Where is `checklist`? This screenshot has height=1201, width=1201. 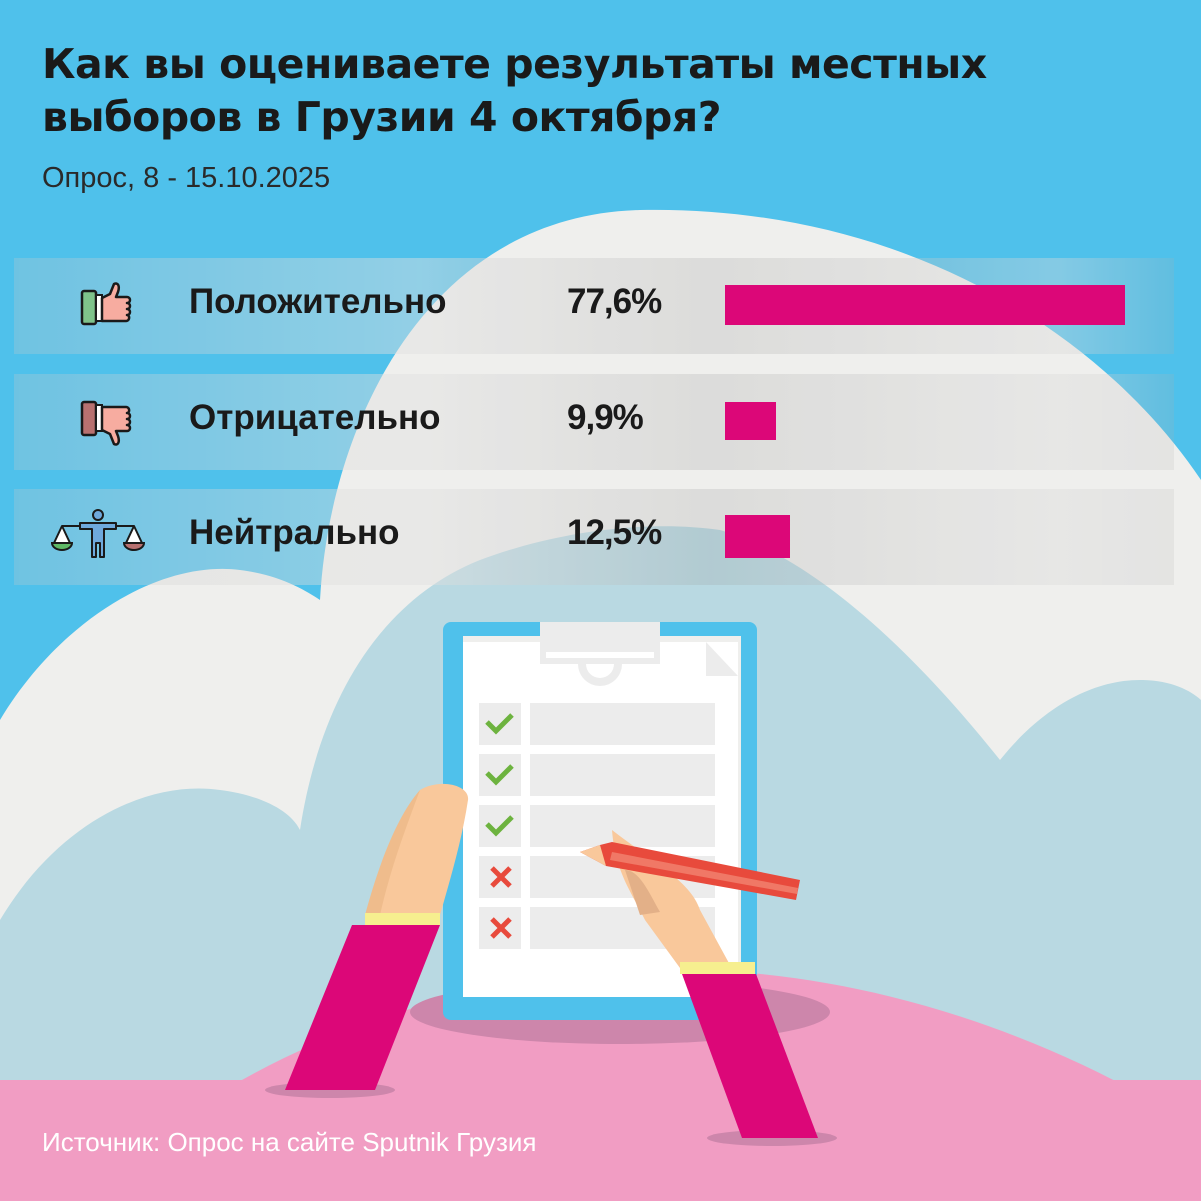
checklist is located at coordinates (597, 826).